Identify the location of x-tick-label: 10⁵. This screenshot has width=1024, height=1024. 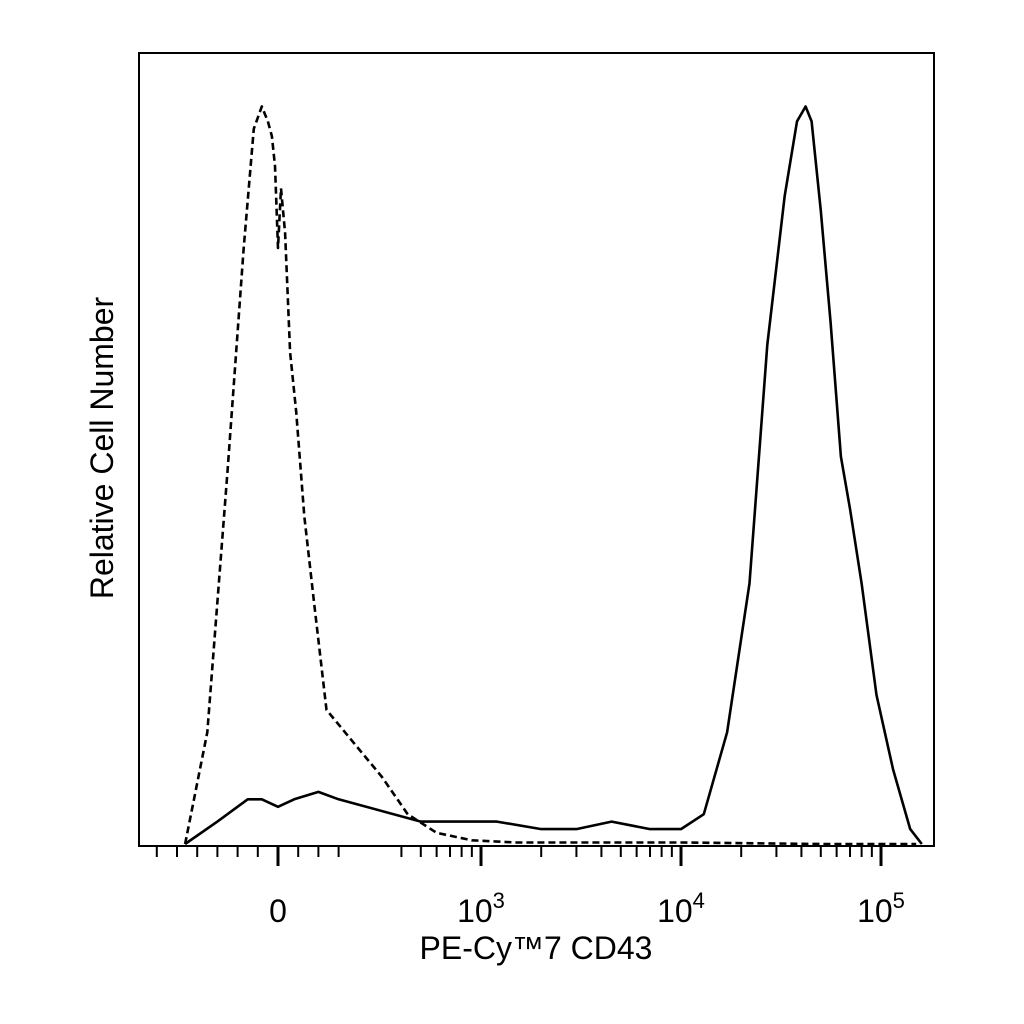
(881, 908).